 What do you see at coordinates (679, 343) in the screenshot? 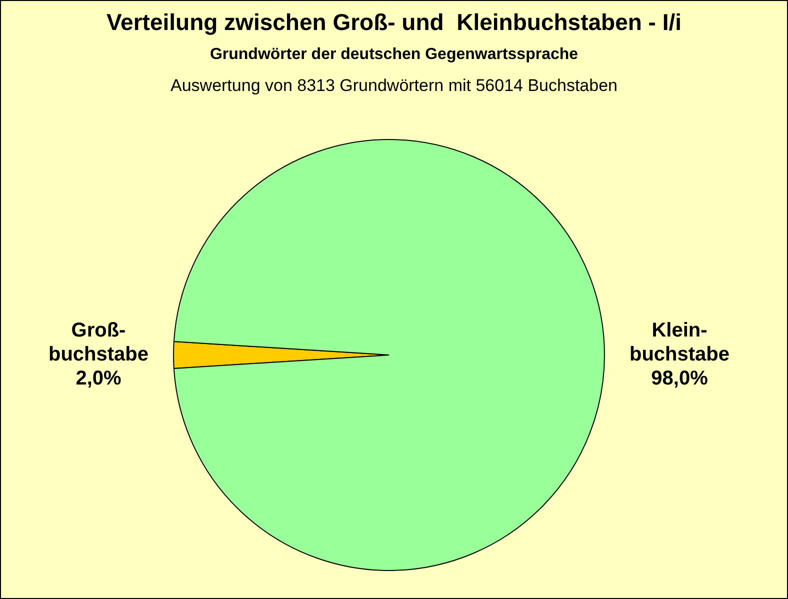
I see `slice-label: Klein-buchstabe` at bounding box center [679, 343].